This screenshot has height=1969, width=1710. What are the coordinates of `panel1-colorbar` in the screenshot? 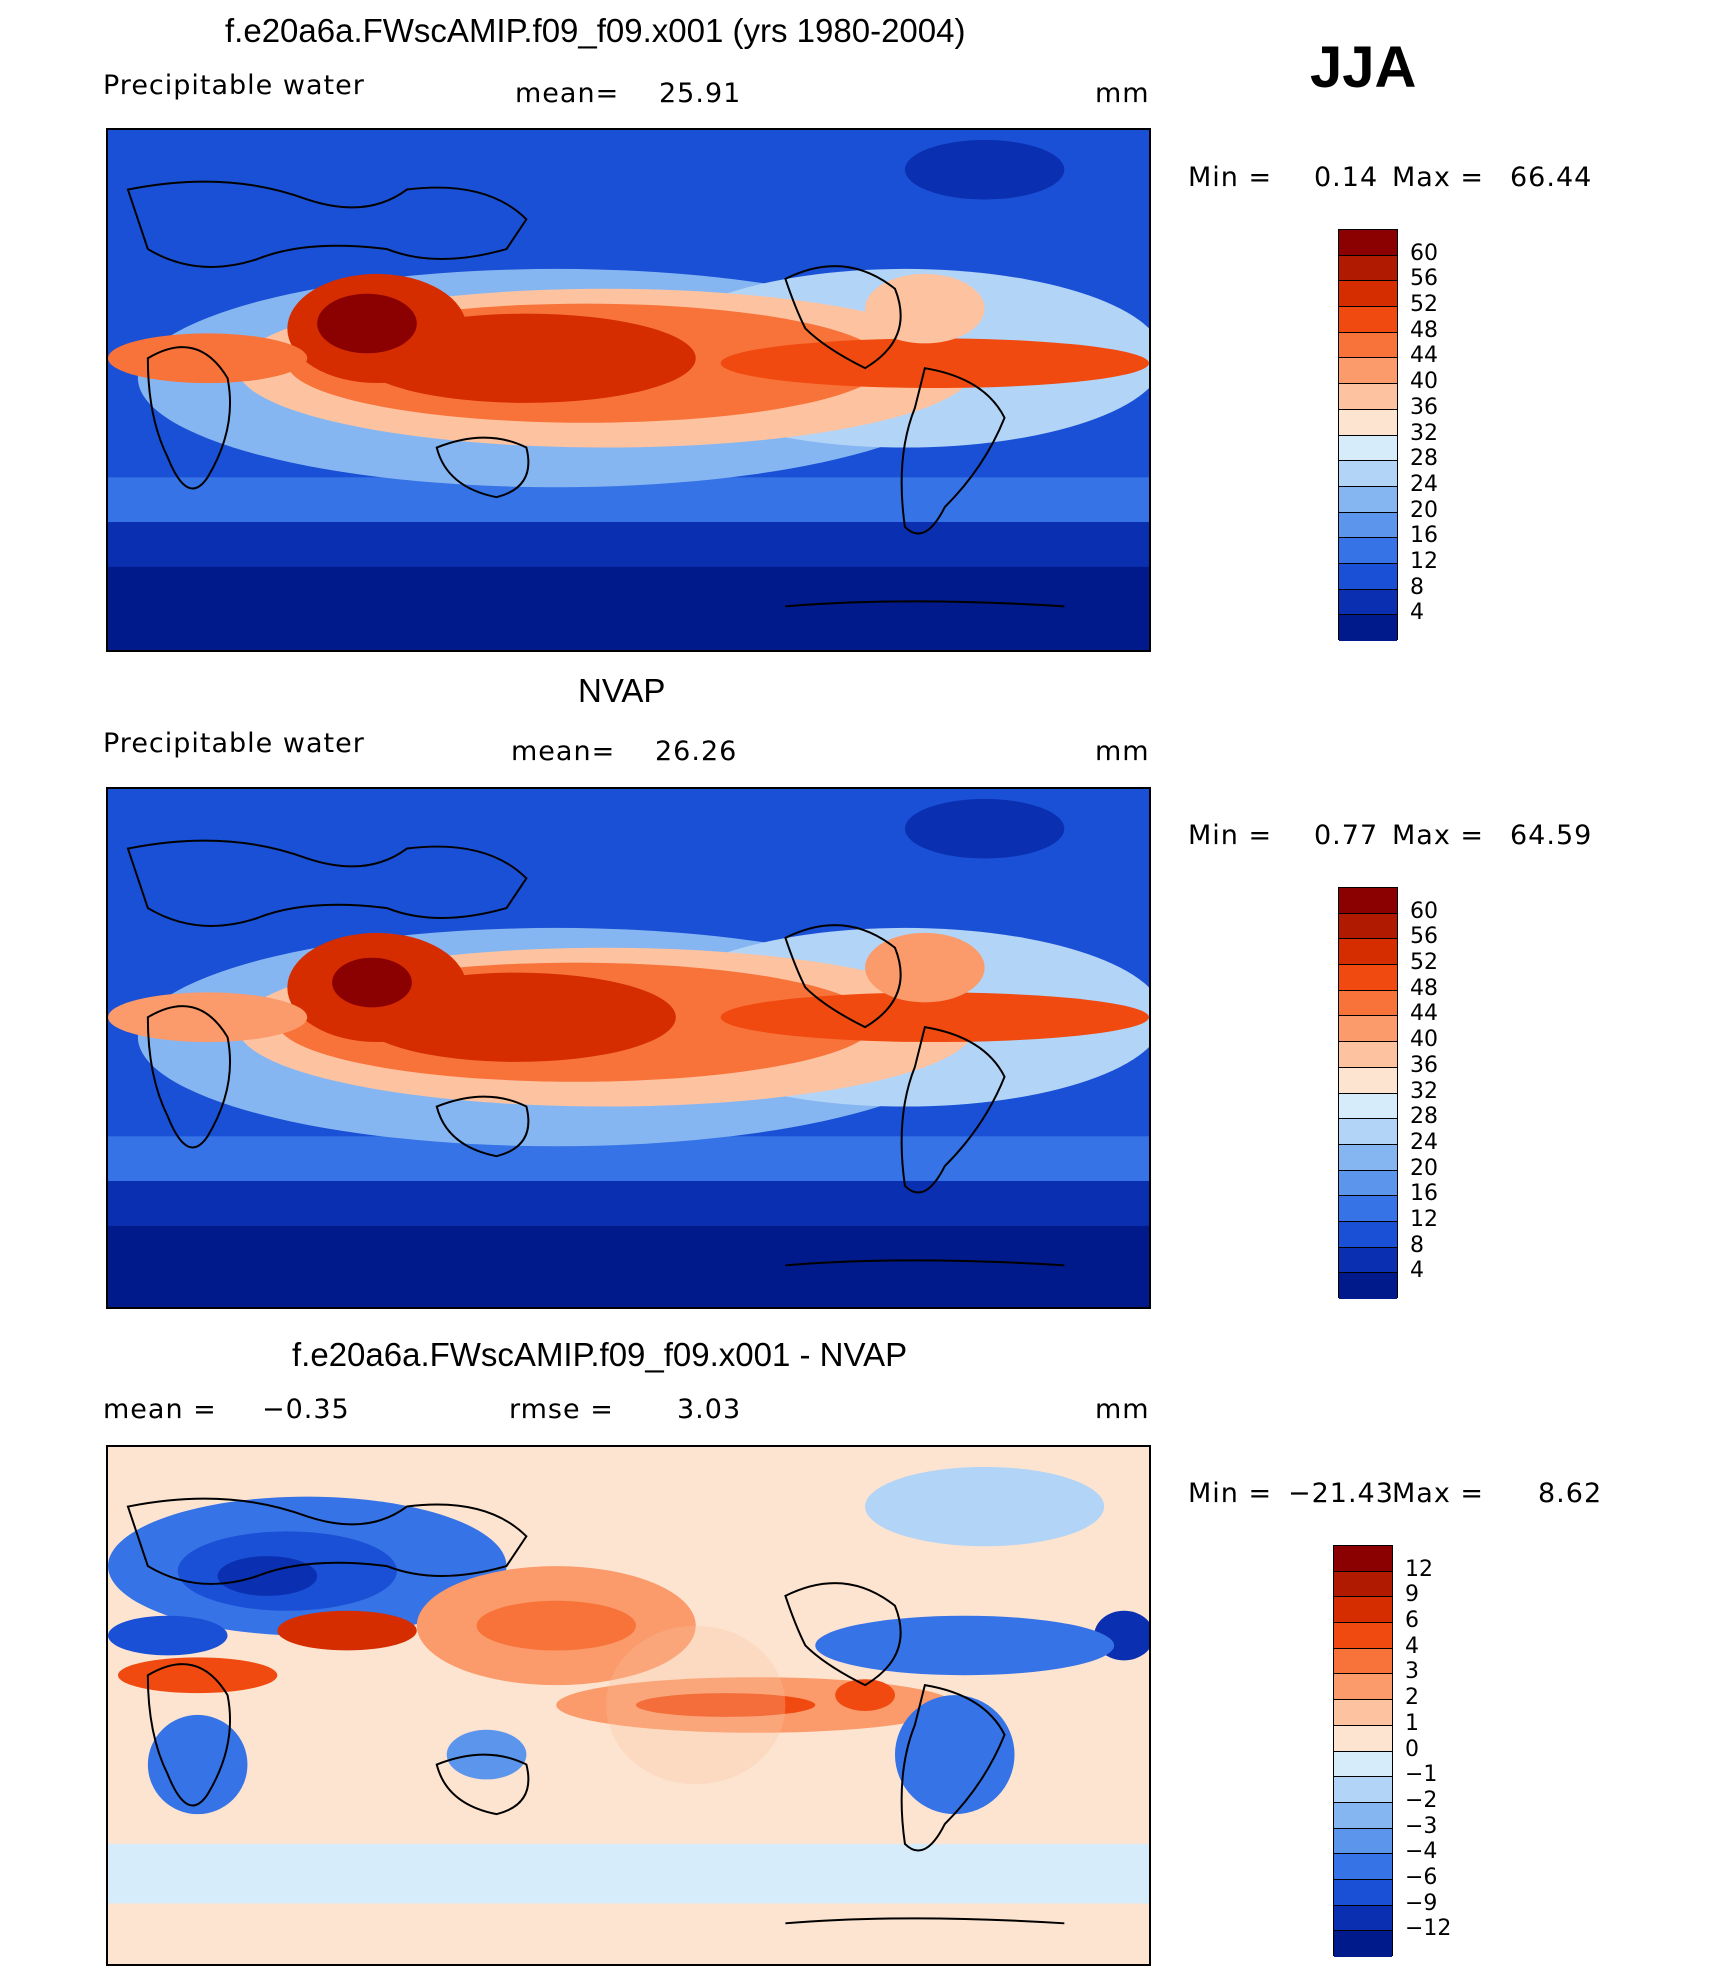 It's located at (1368, 435).